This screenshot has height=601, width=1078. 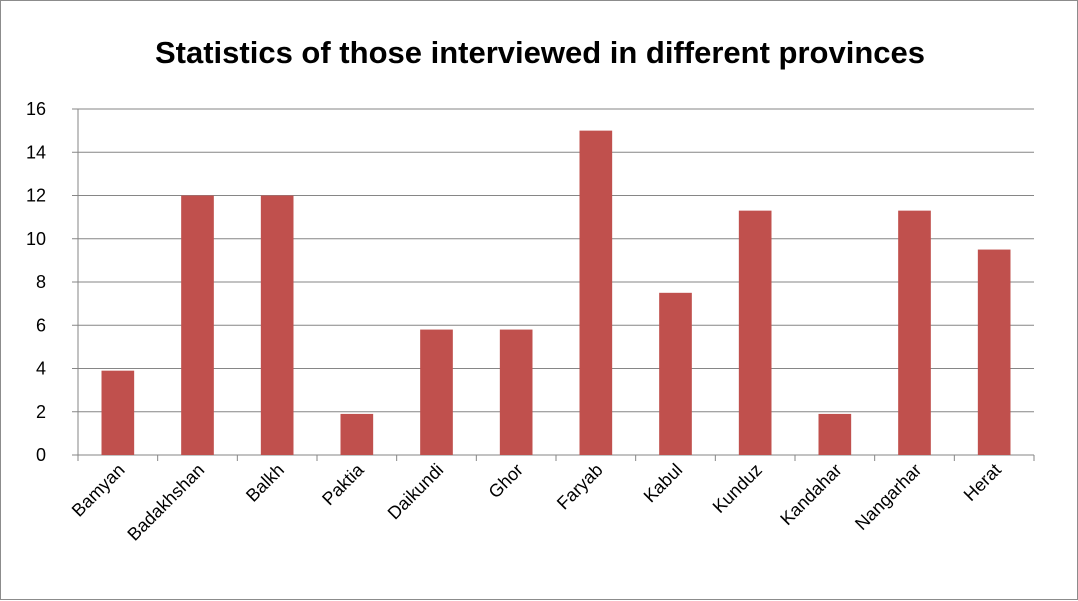 I want to click on bar-badakhshan, so click(x=197, y=326).